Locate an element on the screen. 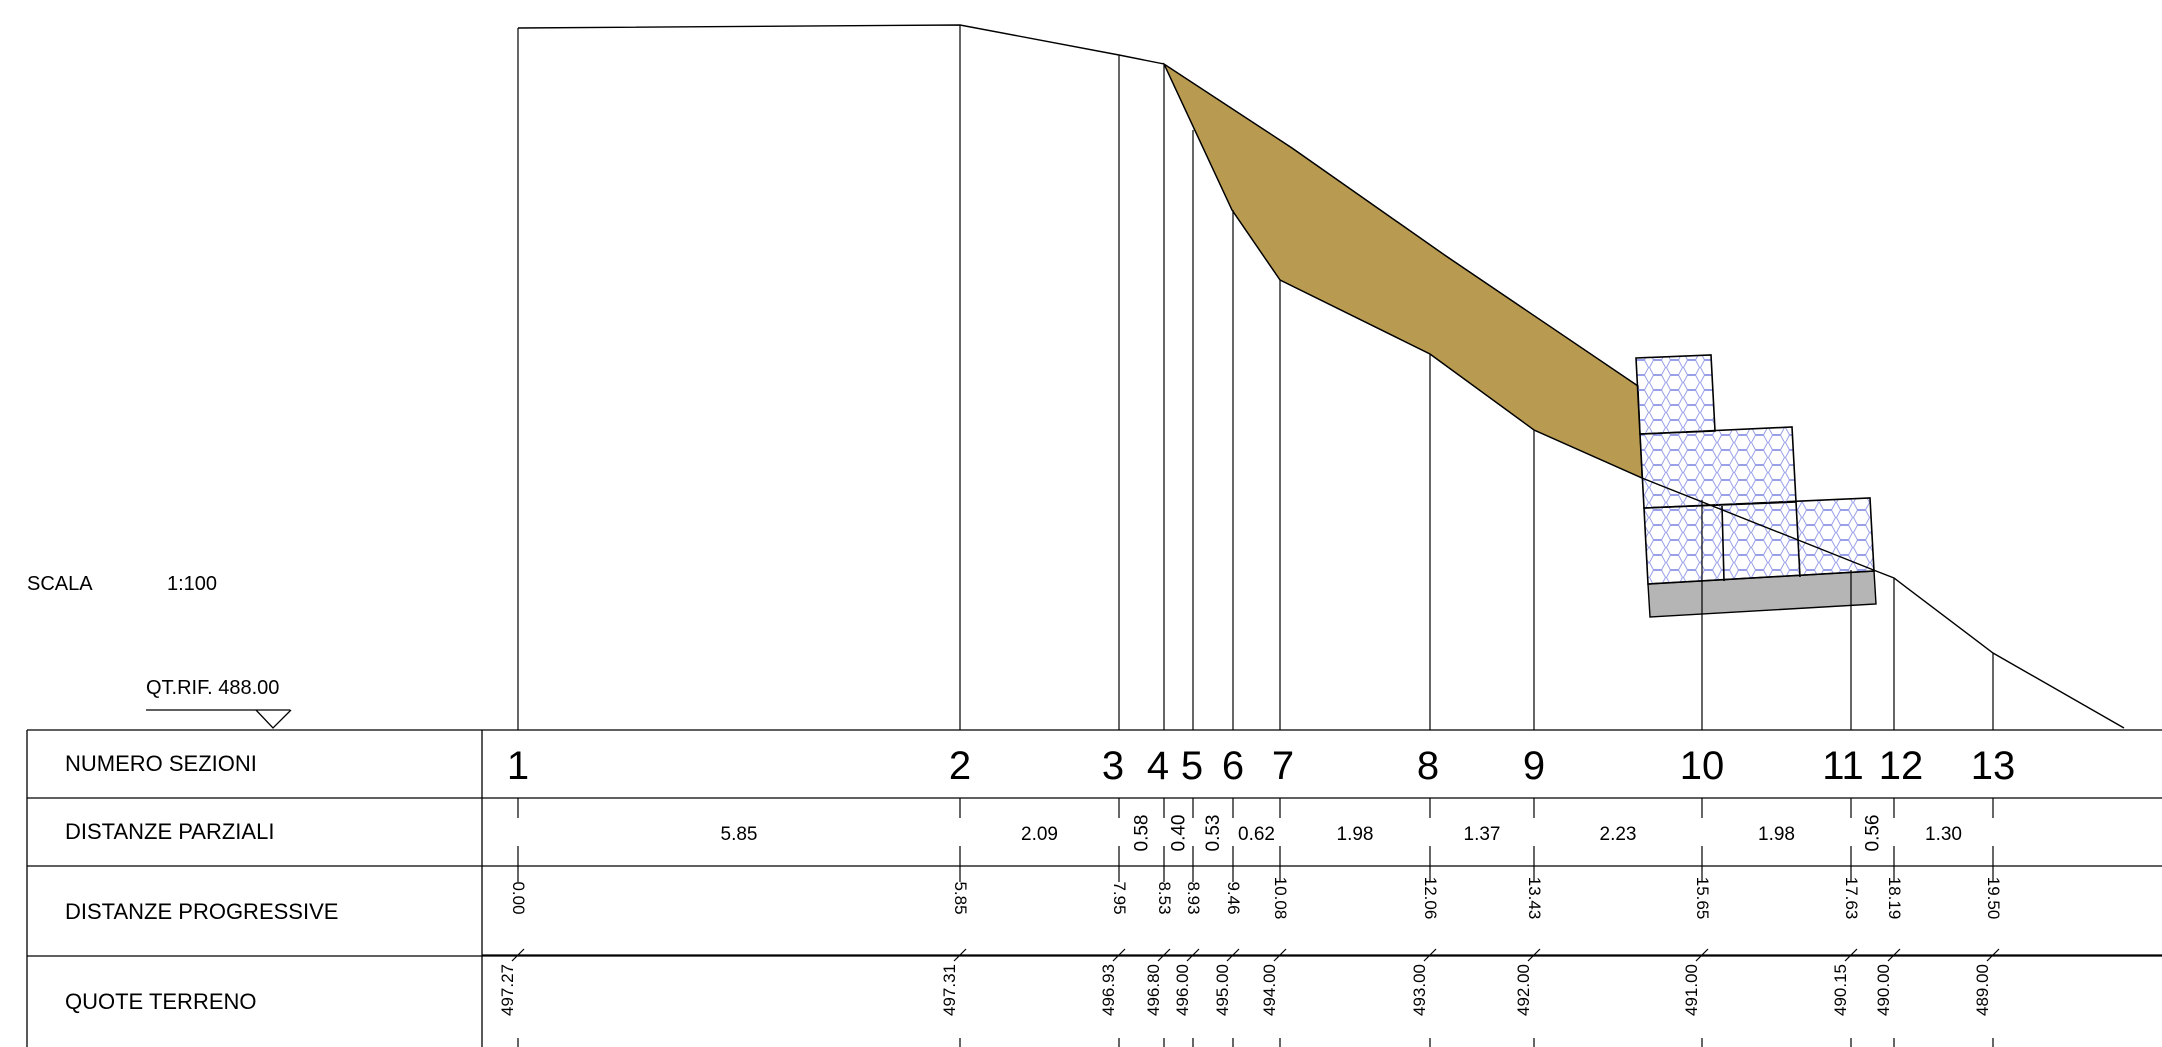 Image resolution: width=2162 pixels, height=1047 pixels. progressive-distance: 0.00 is located at coordinates (518, 897).